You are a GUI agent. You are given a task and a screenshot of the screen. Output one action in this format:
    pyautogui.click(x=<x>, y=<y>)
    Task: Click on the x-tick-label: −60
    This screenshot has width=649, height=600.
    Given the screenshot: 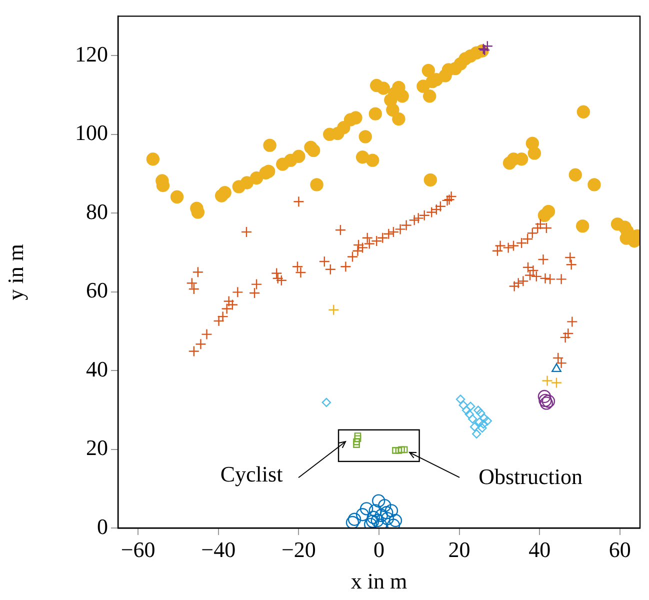 What is the action you would take?
    pyautogui.click(x=138, y=549)
    